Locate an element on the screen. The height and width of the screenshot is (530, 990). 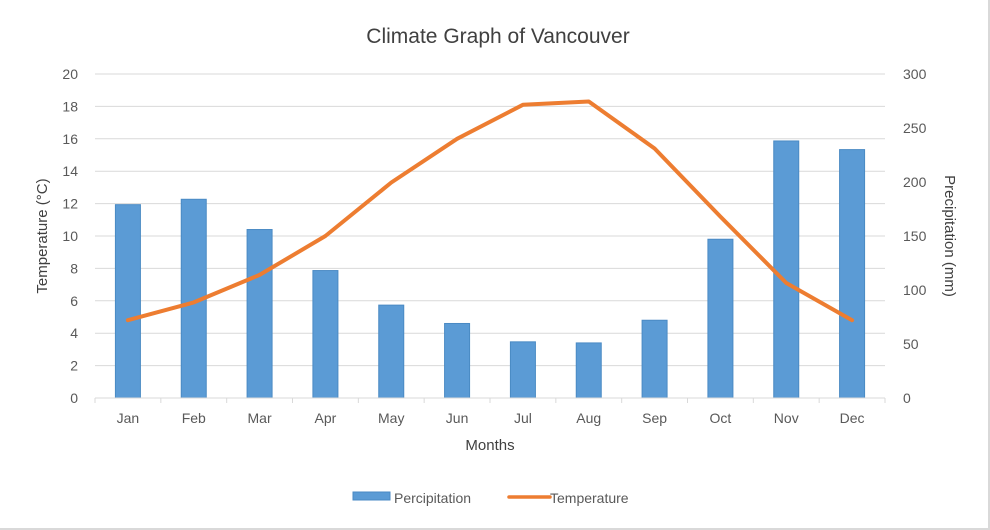
legend-label-temperature: Temperature is located at coordinates (589, 498).